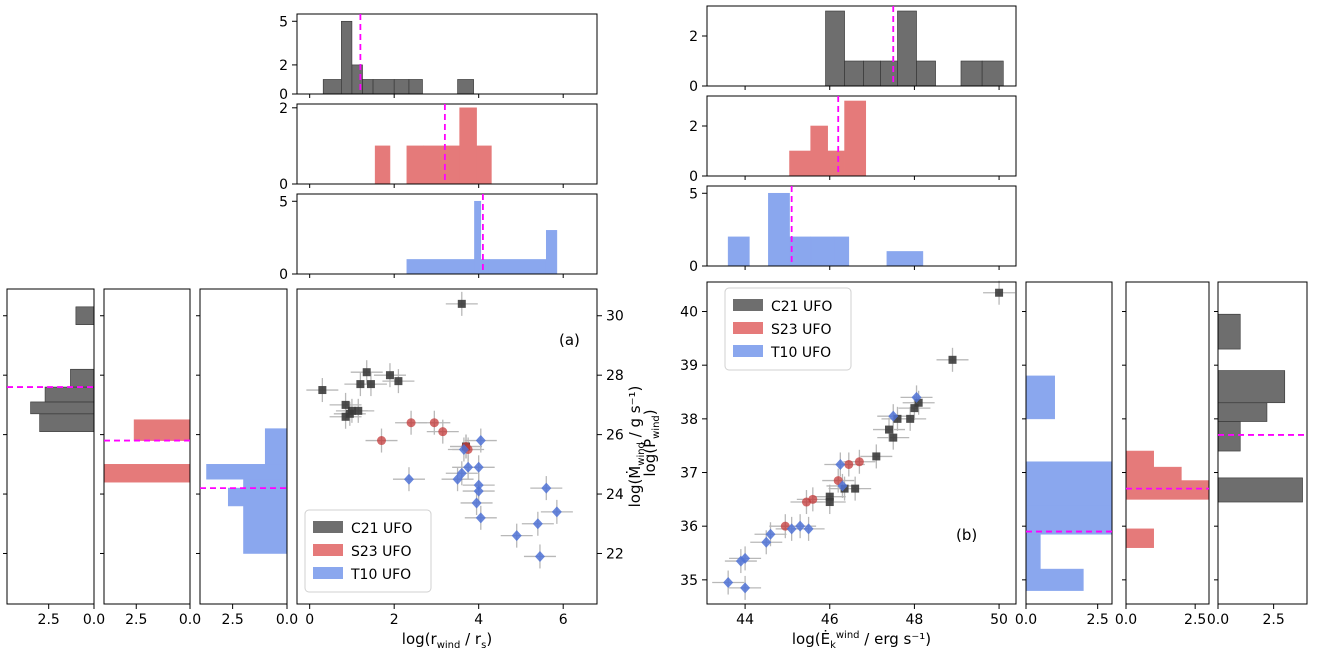 The width and height of the screenshot is (1324, 650). I want to click on histogram-side-4: 0.0 2.5, so click(1162, 454).